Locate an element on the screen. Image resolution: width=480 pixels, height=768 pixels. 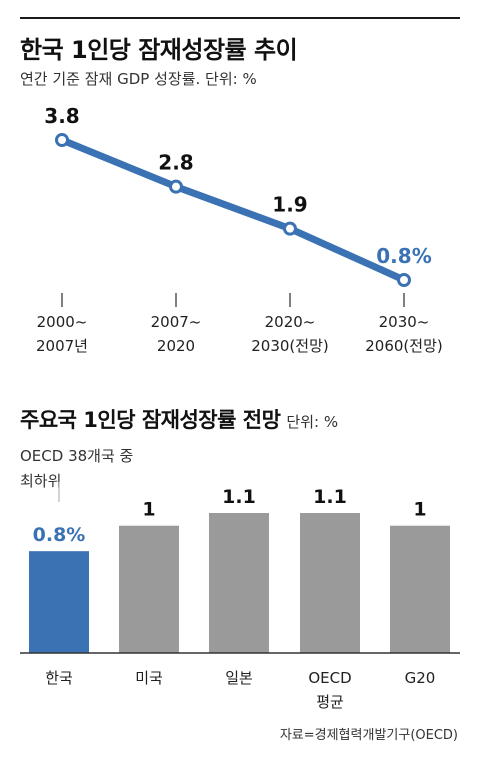
bar-label-4: 1.1 is located at coordinates (330, 497).